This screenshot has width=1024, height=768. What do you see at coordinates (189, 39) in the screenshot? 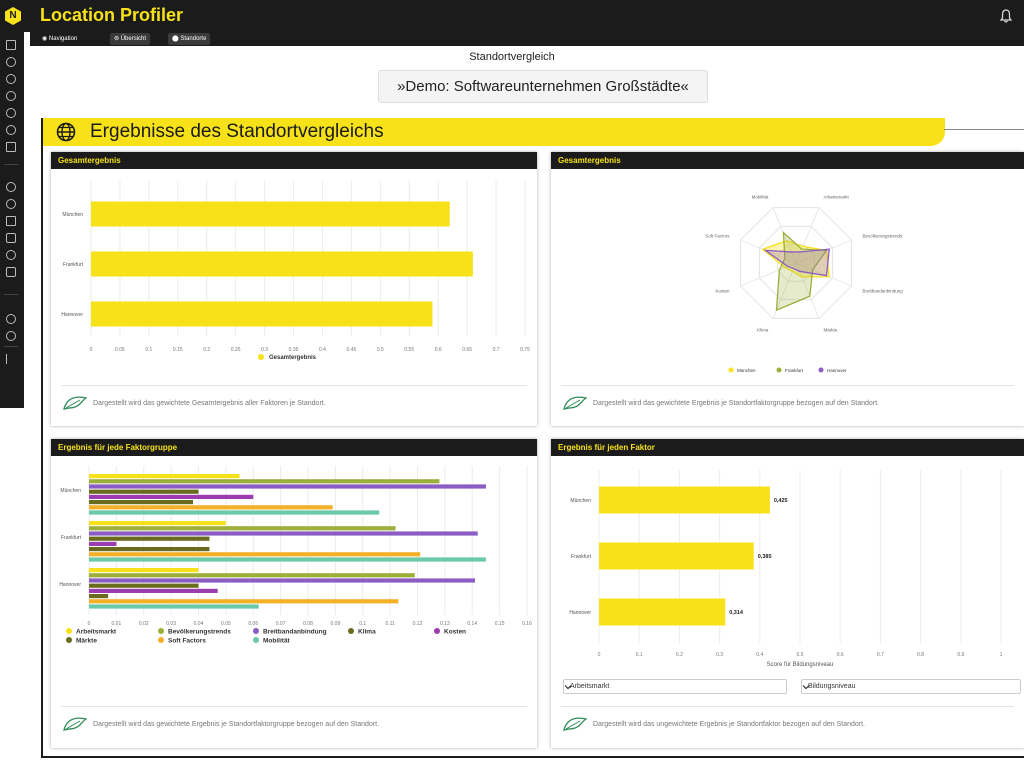
I see `nav-locations: ⬤ Standorte` at bounding box center [189, 39].